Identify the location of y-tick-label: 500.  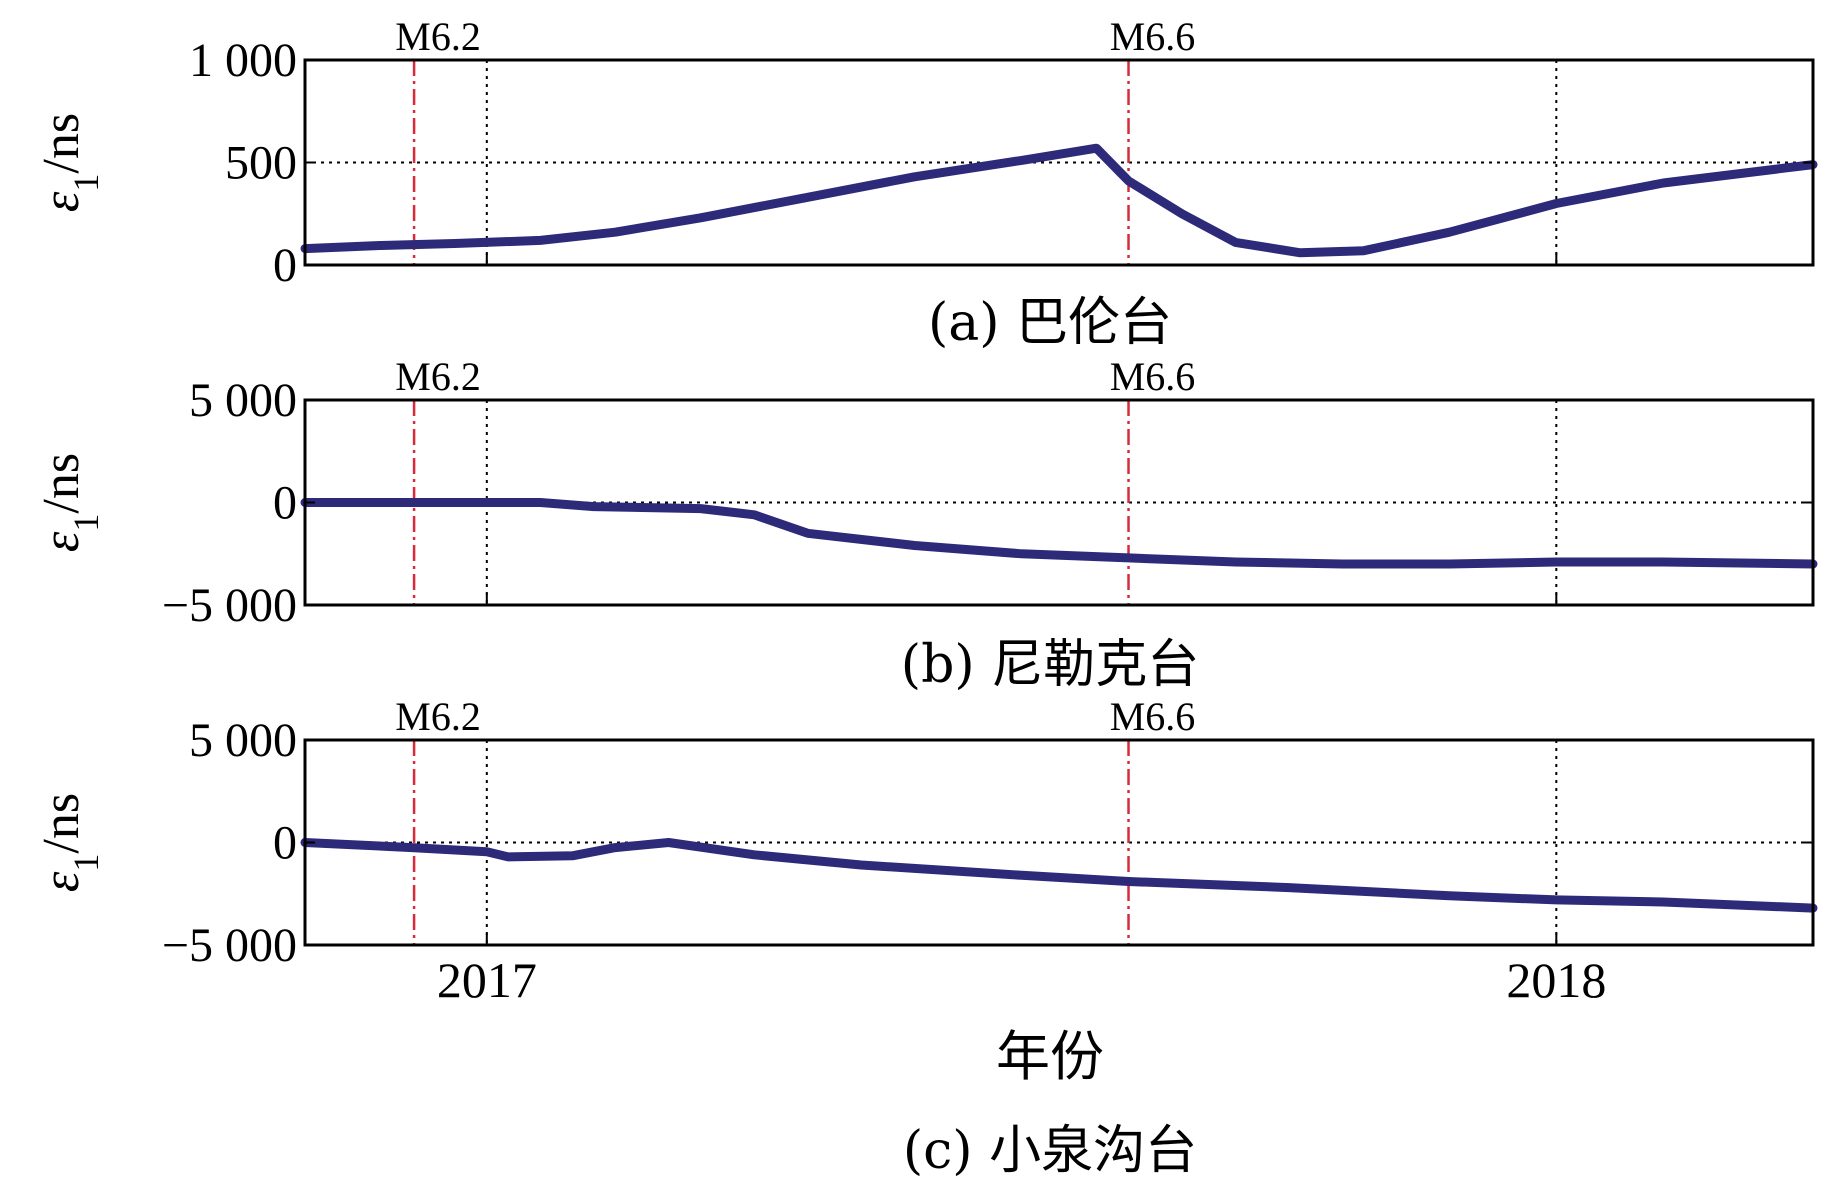
(261, 163).